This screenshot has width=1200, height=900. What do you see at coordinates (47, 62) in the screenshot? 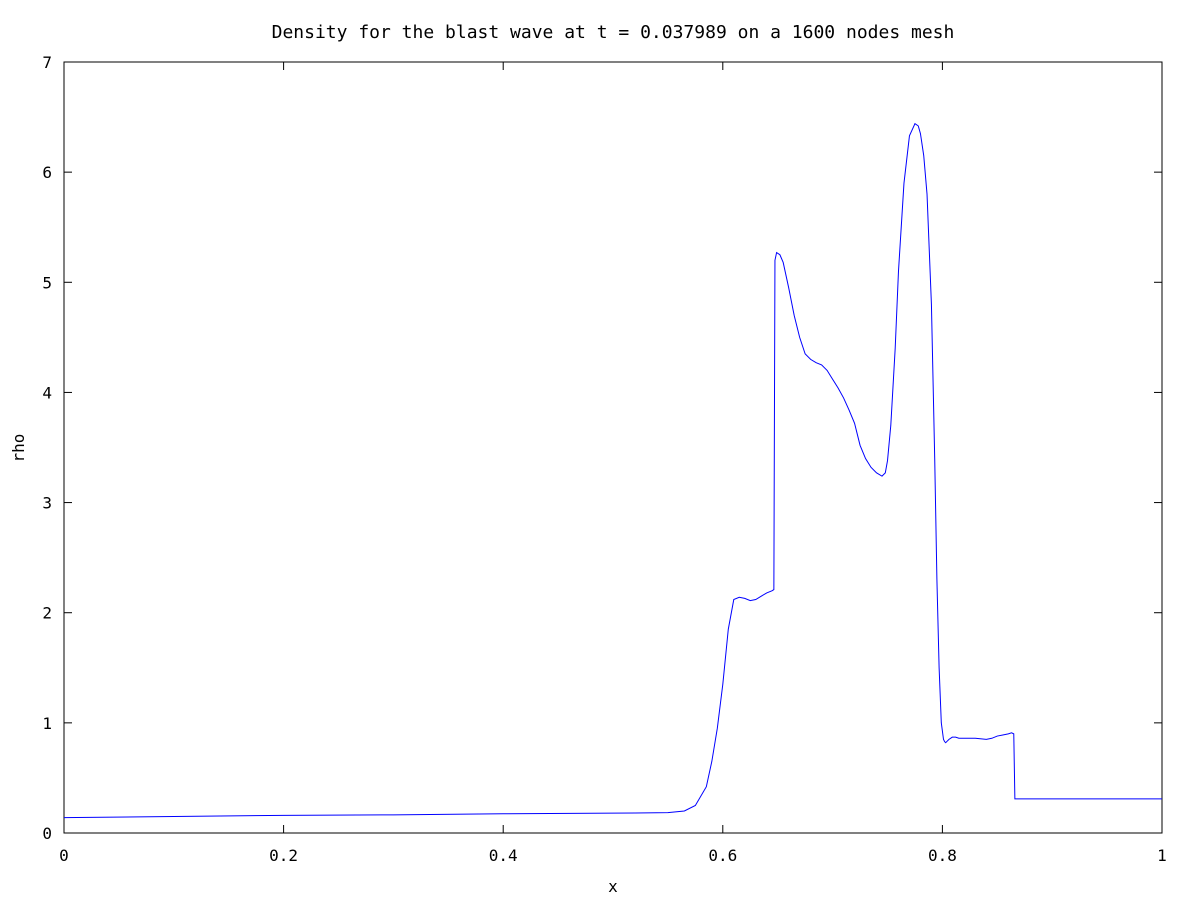
I see `y-tick-label: 7` at bounding box center [47, 62].